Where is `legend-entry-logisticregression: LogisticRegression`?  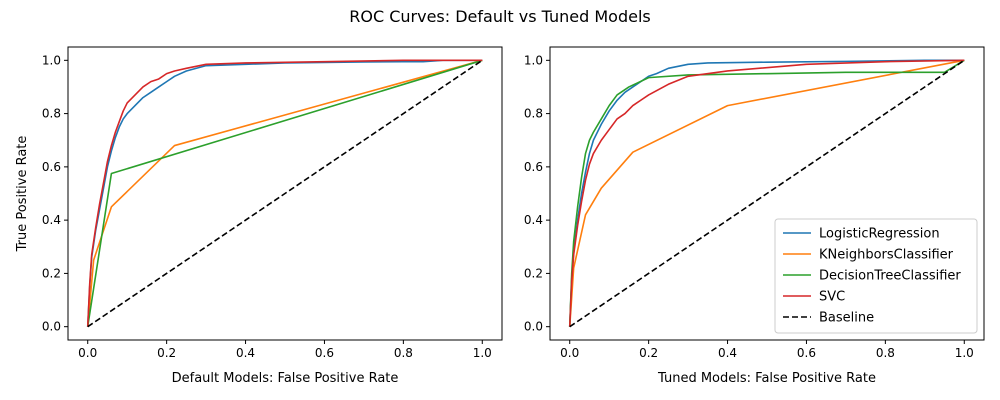
legend-entry-logisticregression: LogisticRegression is located at coordinates (879, 234).